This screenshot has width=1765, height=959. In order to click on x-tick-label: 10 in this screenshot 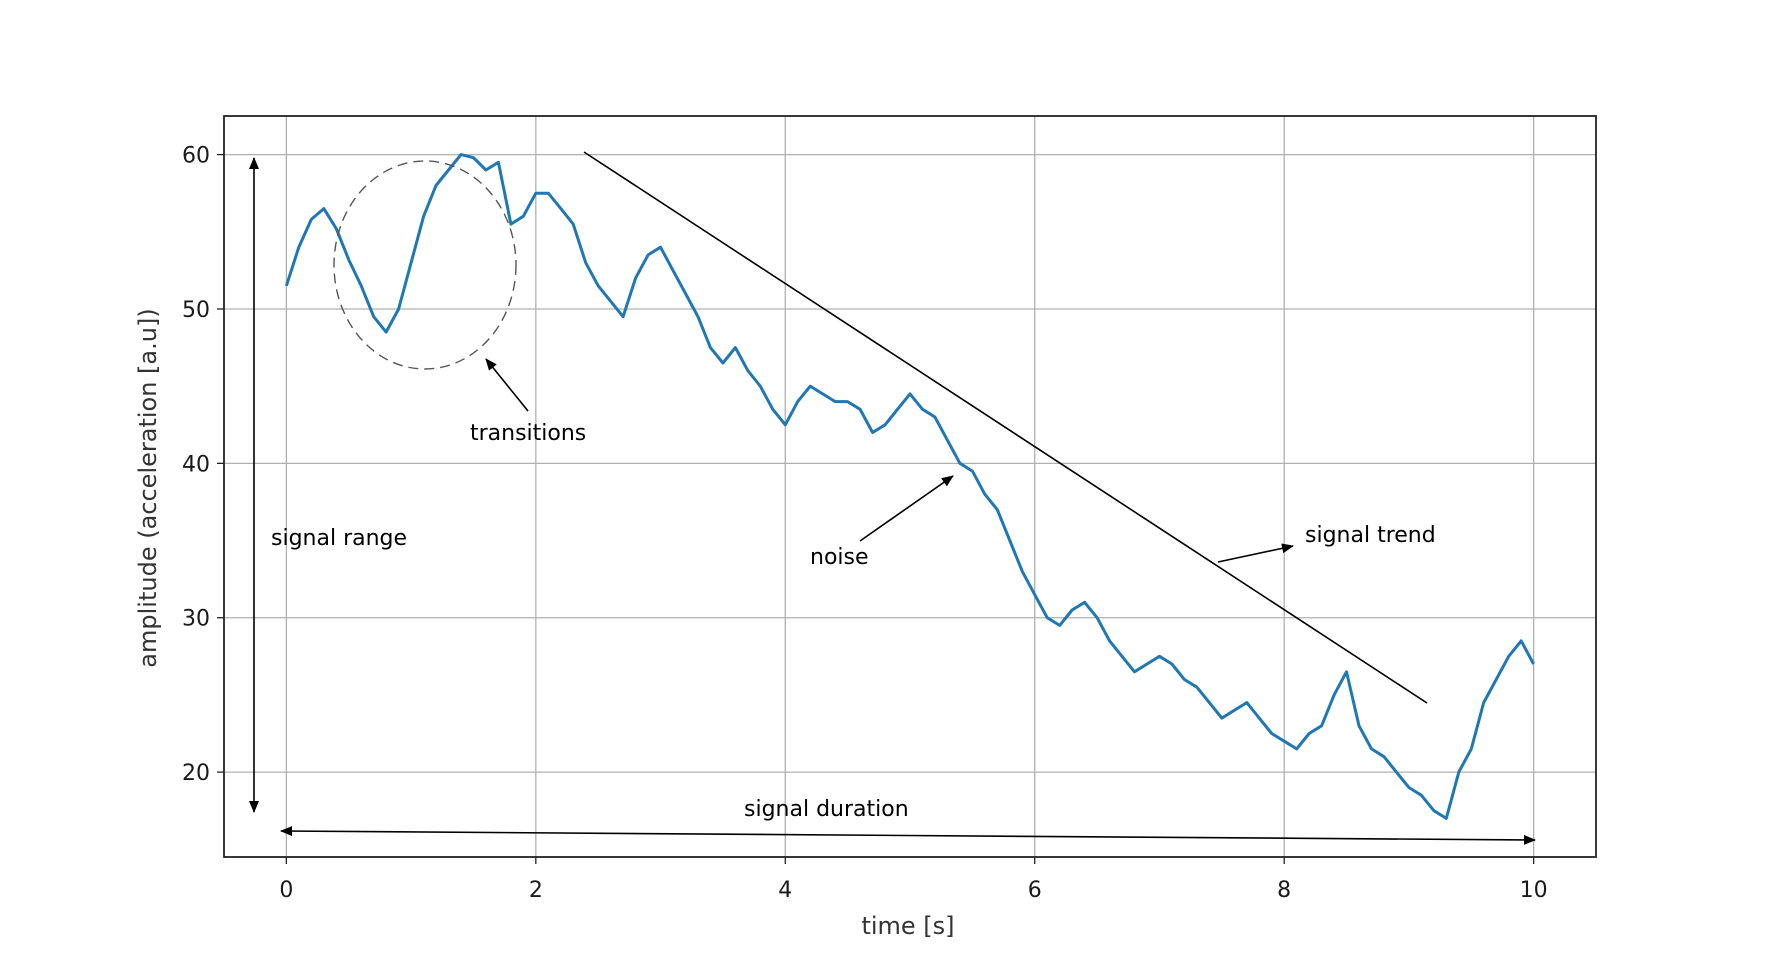, I will do `click(1534, 890)`.